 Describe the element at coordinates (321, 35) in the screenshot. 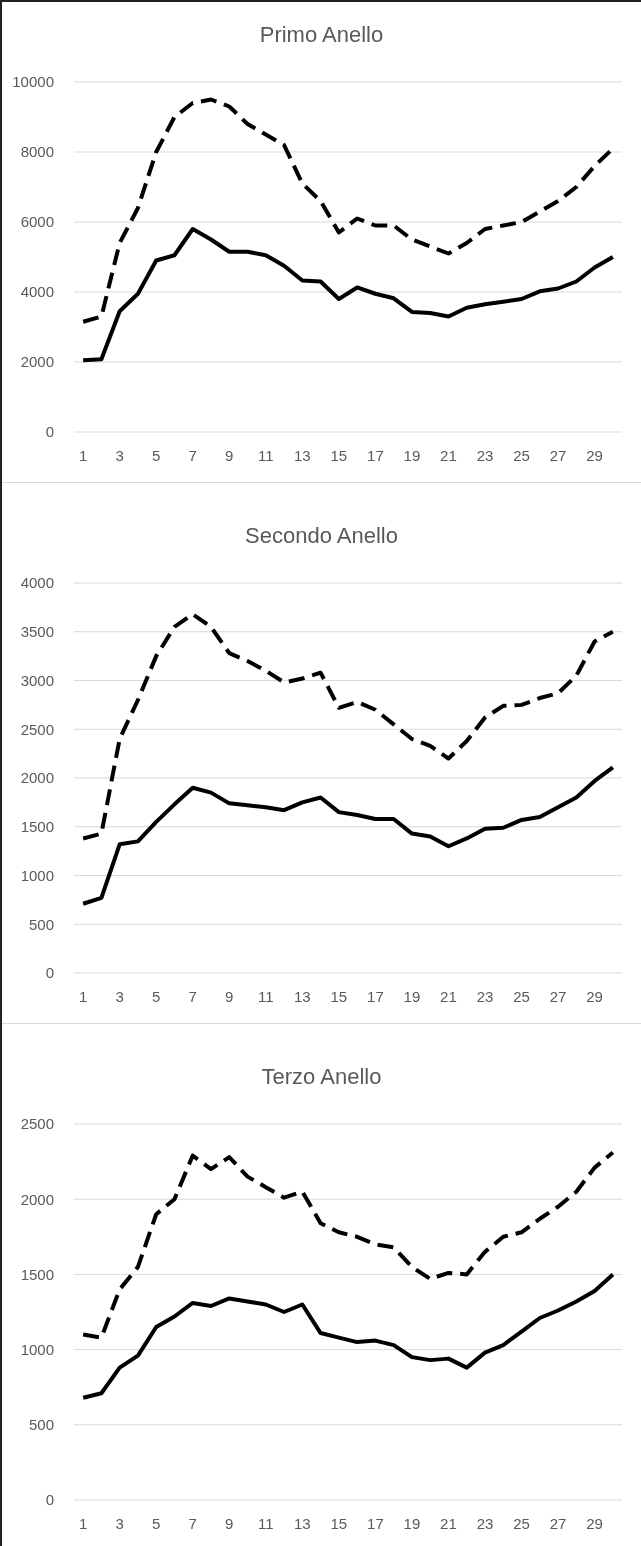

I see `chart-title: Primo Anello` at that location.